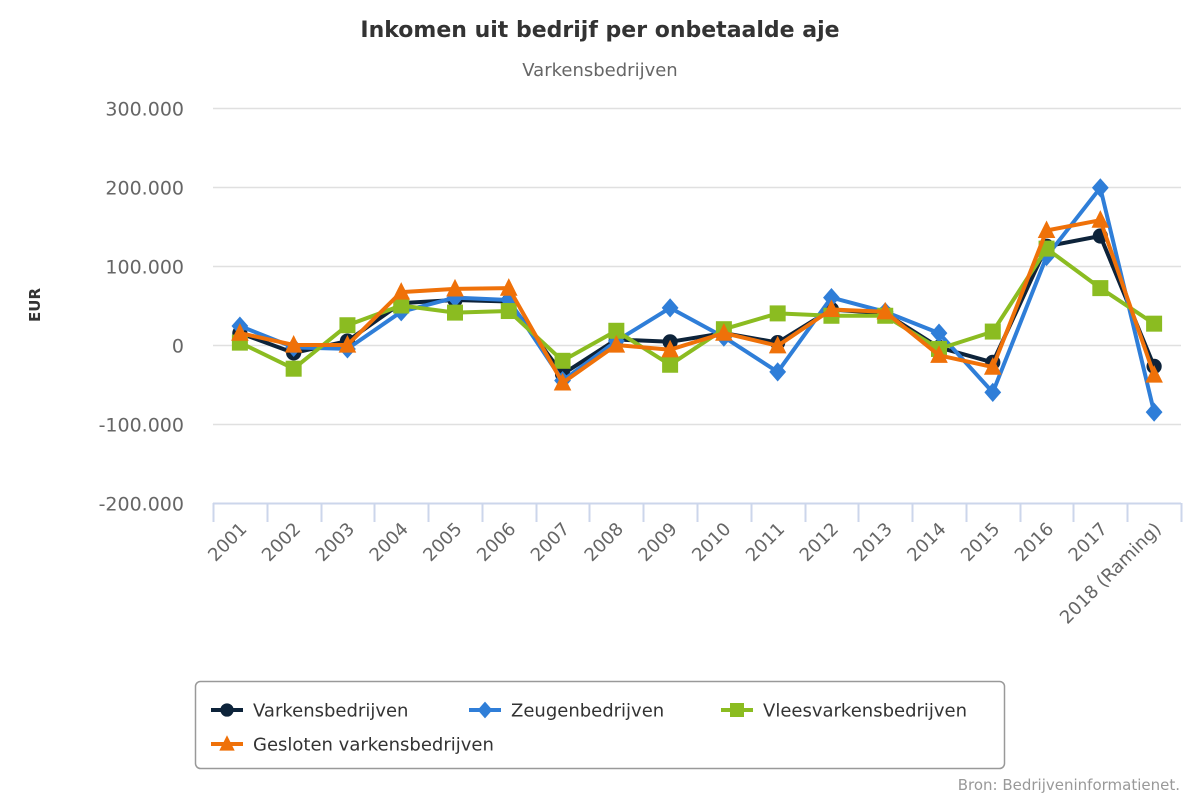 The height and width of the screenshot is (800, 1200). I want to click on series-varkensbedrijven, so click(697, 305).